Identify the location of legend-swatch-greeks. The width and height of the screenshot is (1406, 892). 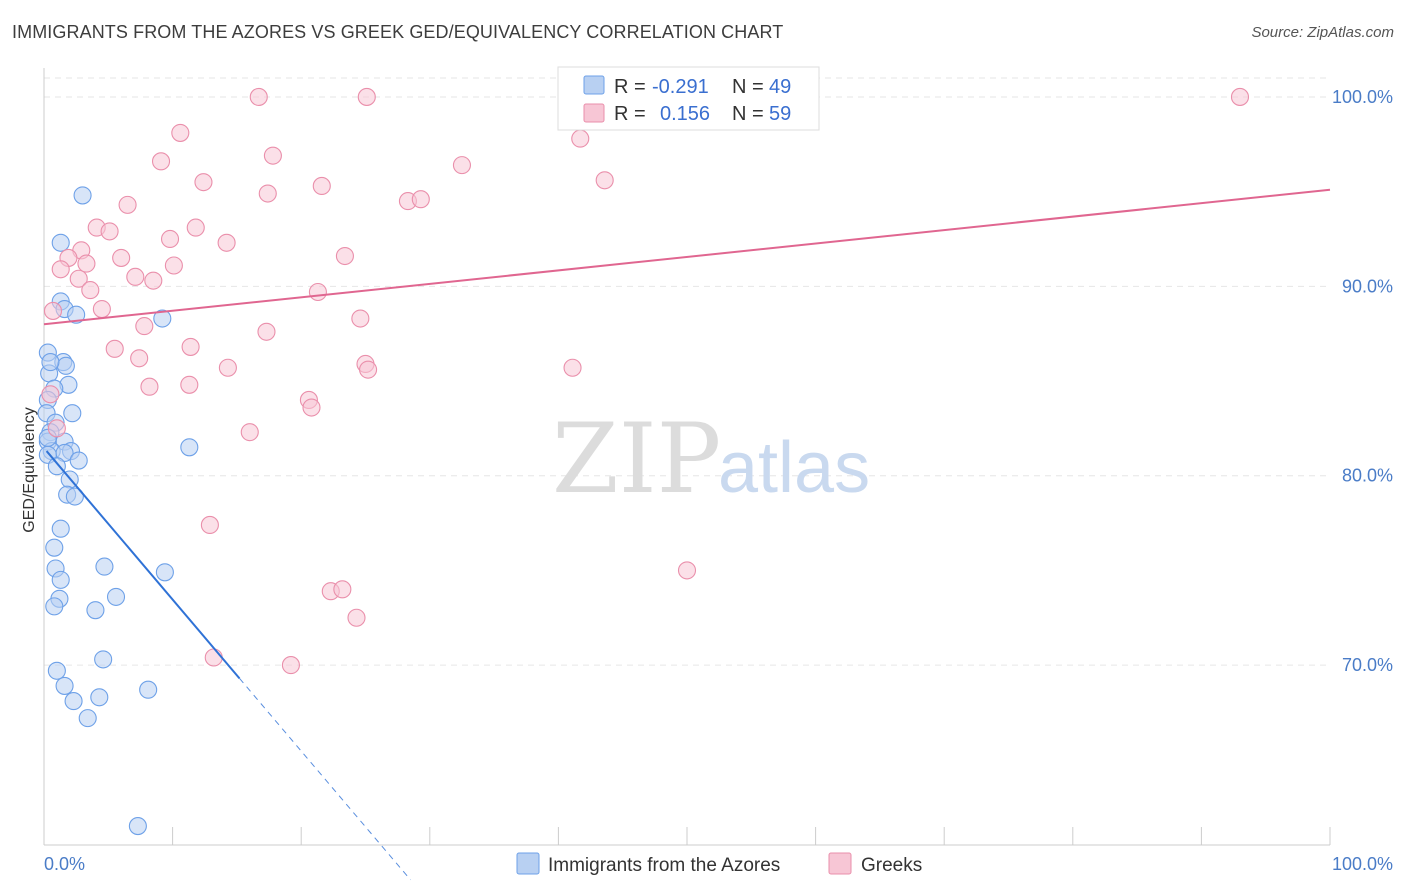
(594, 113).